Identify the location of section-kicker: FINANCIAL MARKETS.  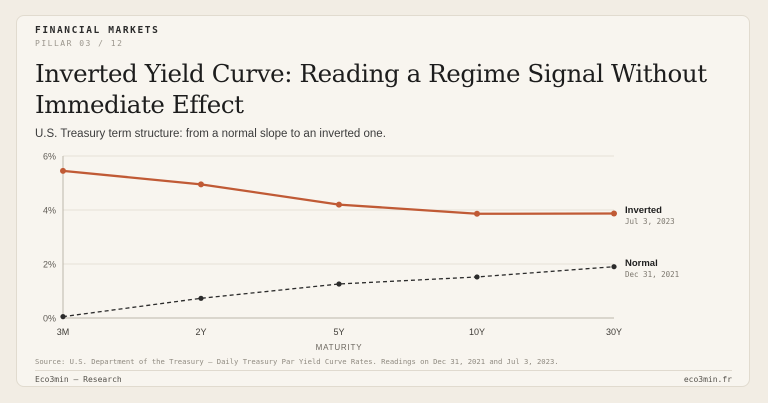
(97, 30).